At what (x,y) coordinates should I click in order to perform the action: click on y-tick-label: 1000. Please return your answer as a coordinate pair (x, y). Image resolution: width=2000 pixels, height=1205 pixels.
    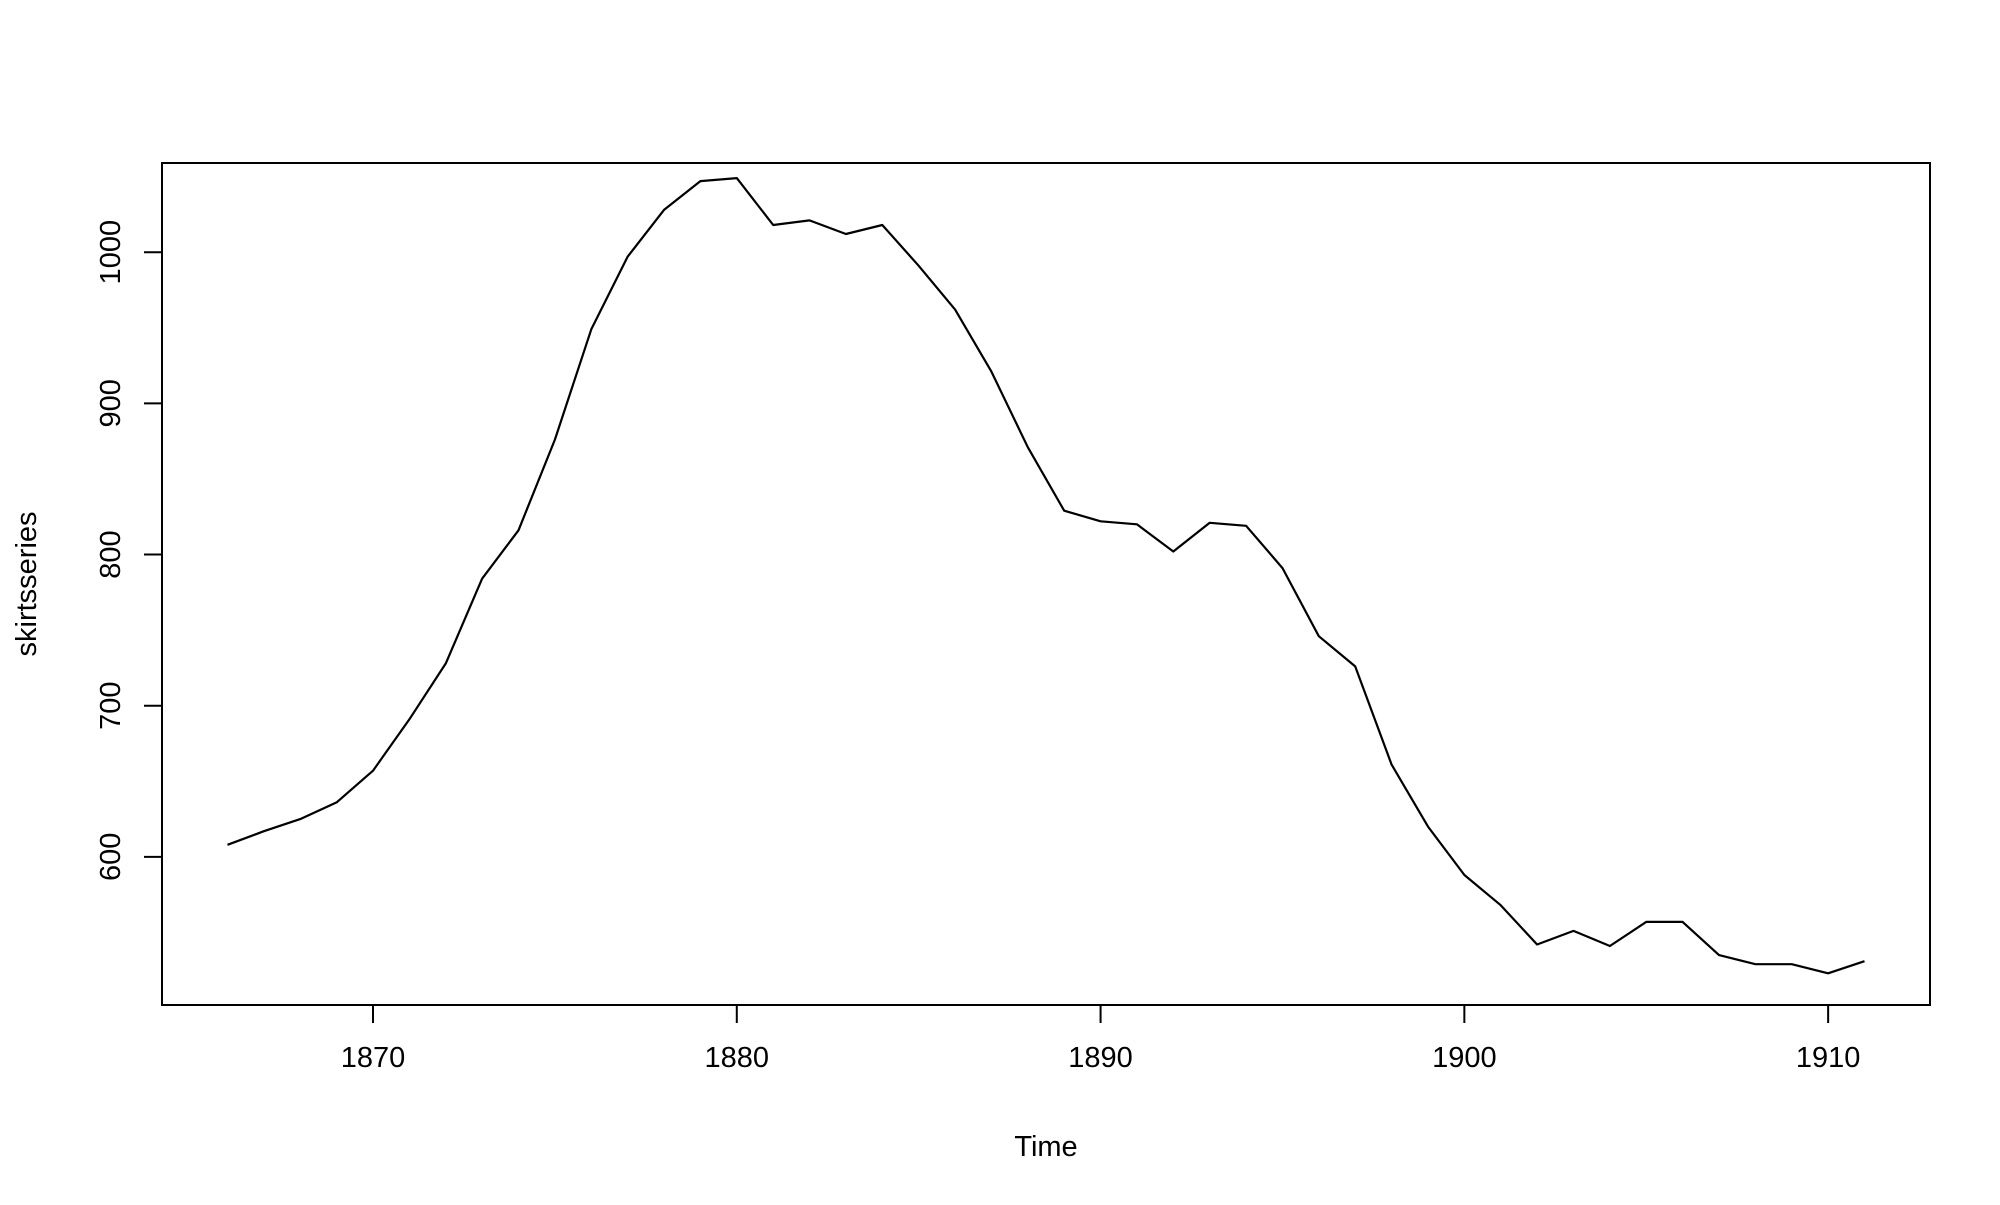
    Looking at the image, I should click on (111, 252).